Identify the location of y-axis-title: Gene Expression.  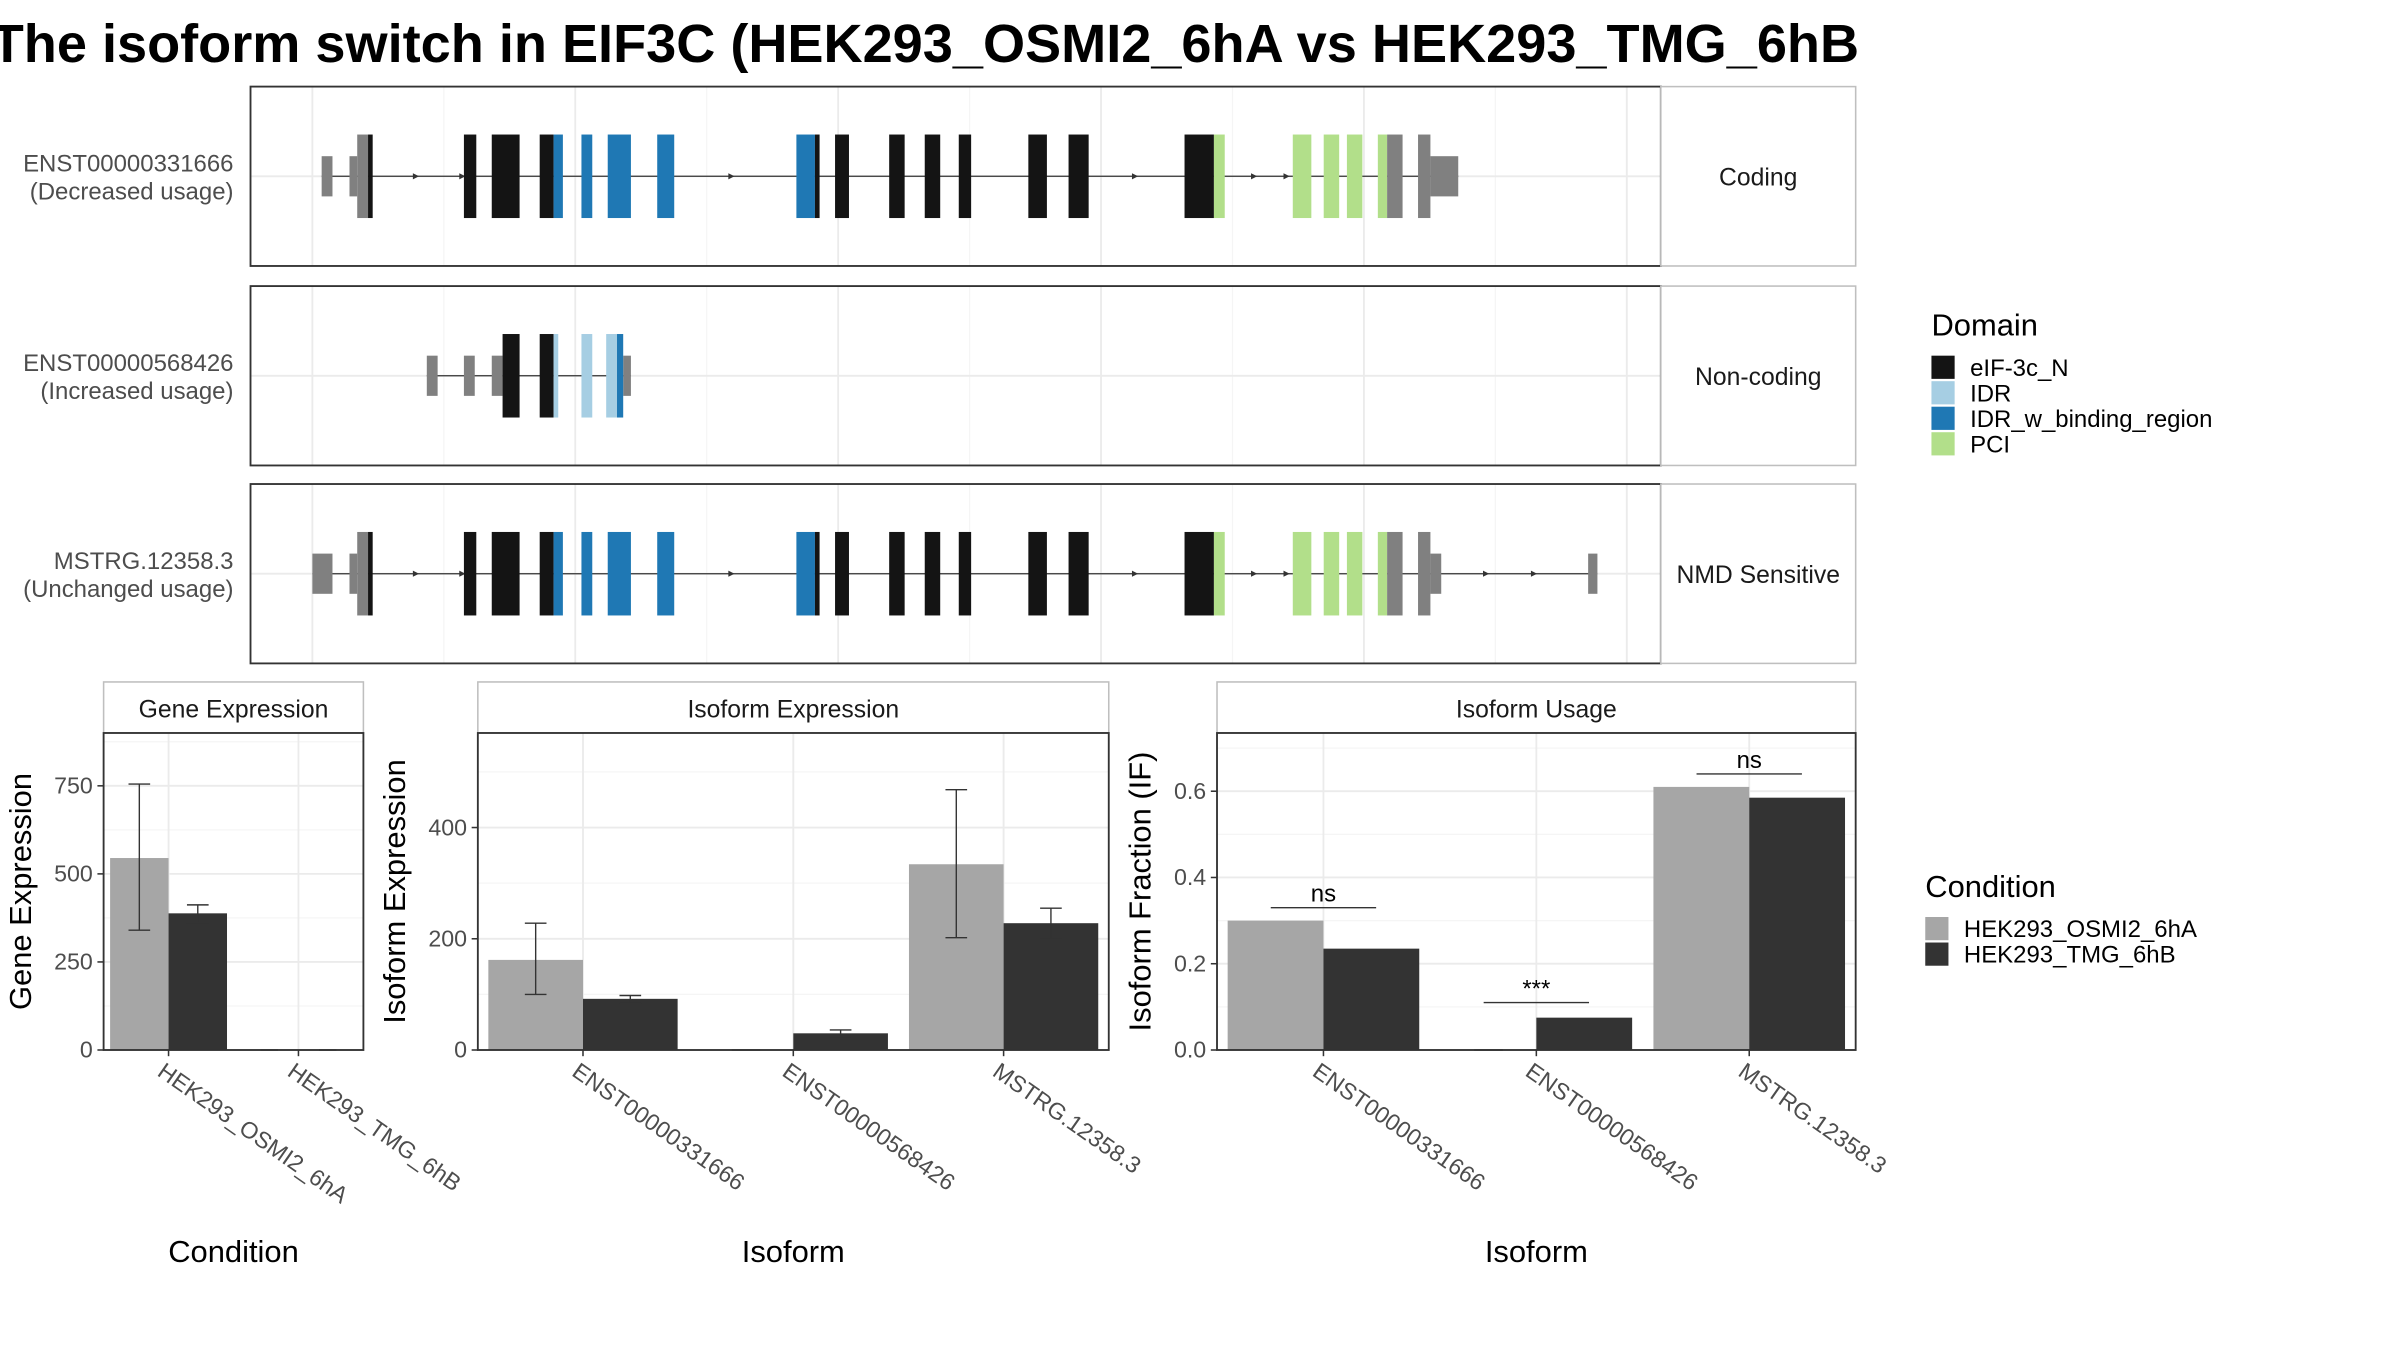
(20, 891).